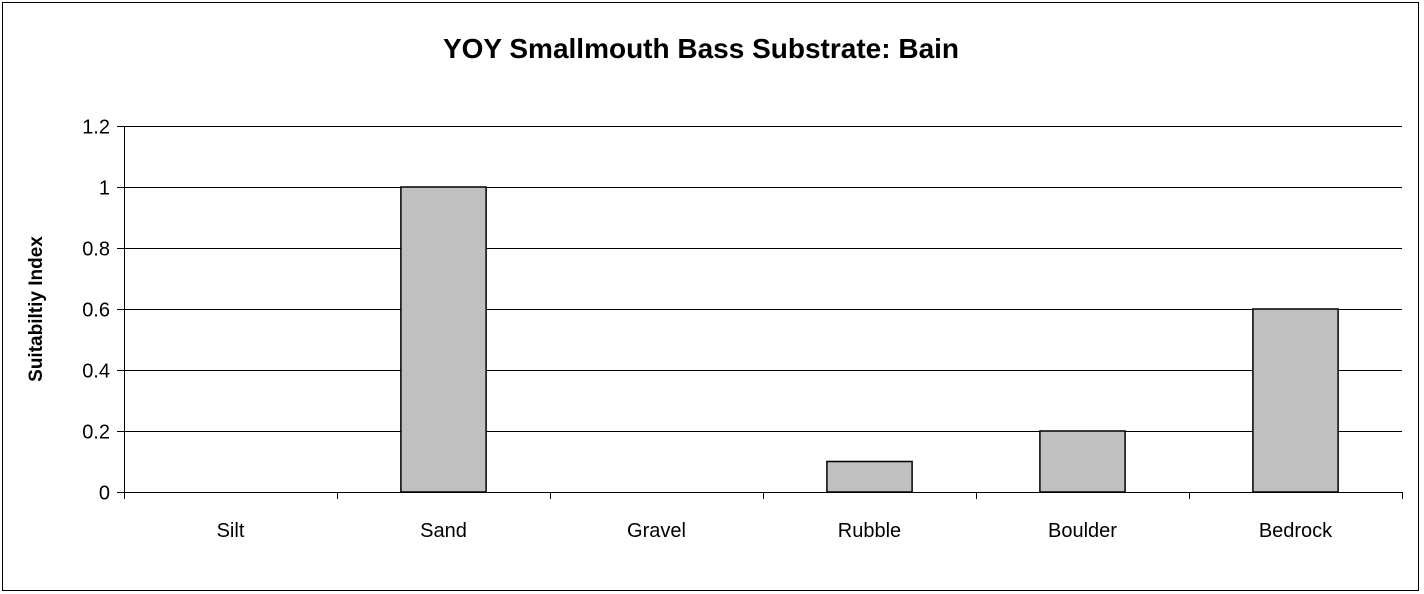 The width and height of the screenshot is (1424, 594). Describe the element at coordinates (1295, 400) in the screenshot. I see `bar-bedrock` at that location.